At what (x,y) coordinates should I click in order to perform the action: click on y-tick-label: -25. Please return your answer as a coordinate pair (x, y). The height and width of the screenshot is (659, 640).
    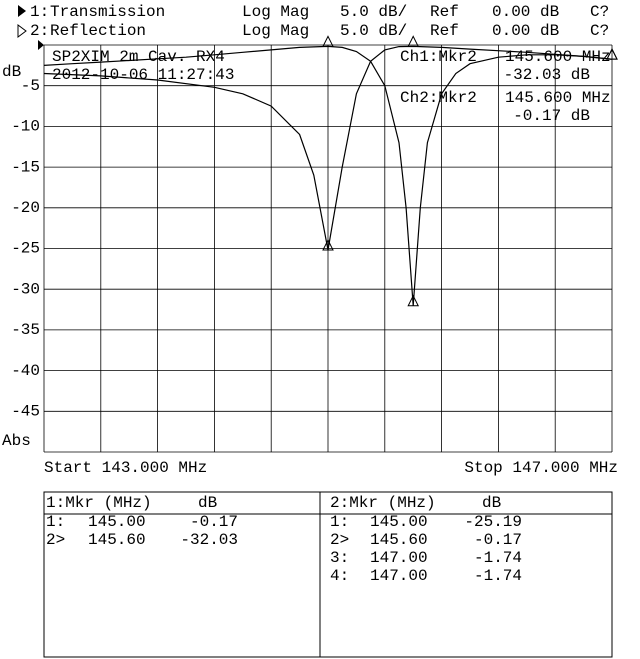
    Looking at the image, I should click on (25, 249).